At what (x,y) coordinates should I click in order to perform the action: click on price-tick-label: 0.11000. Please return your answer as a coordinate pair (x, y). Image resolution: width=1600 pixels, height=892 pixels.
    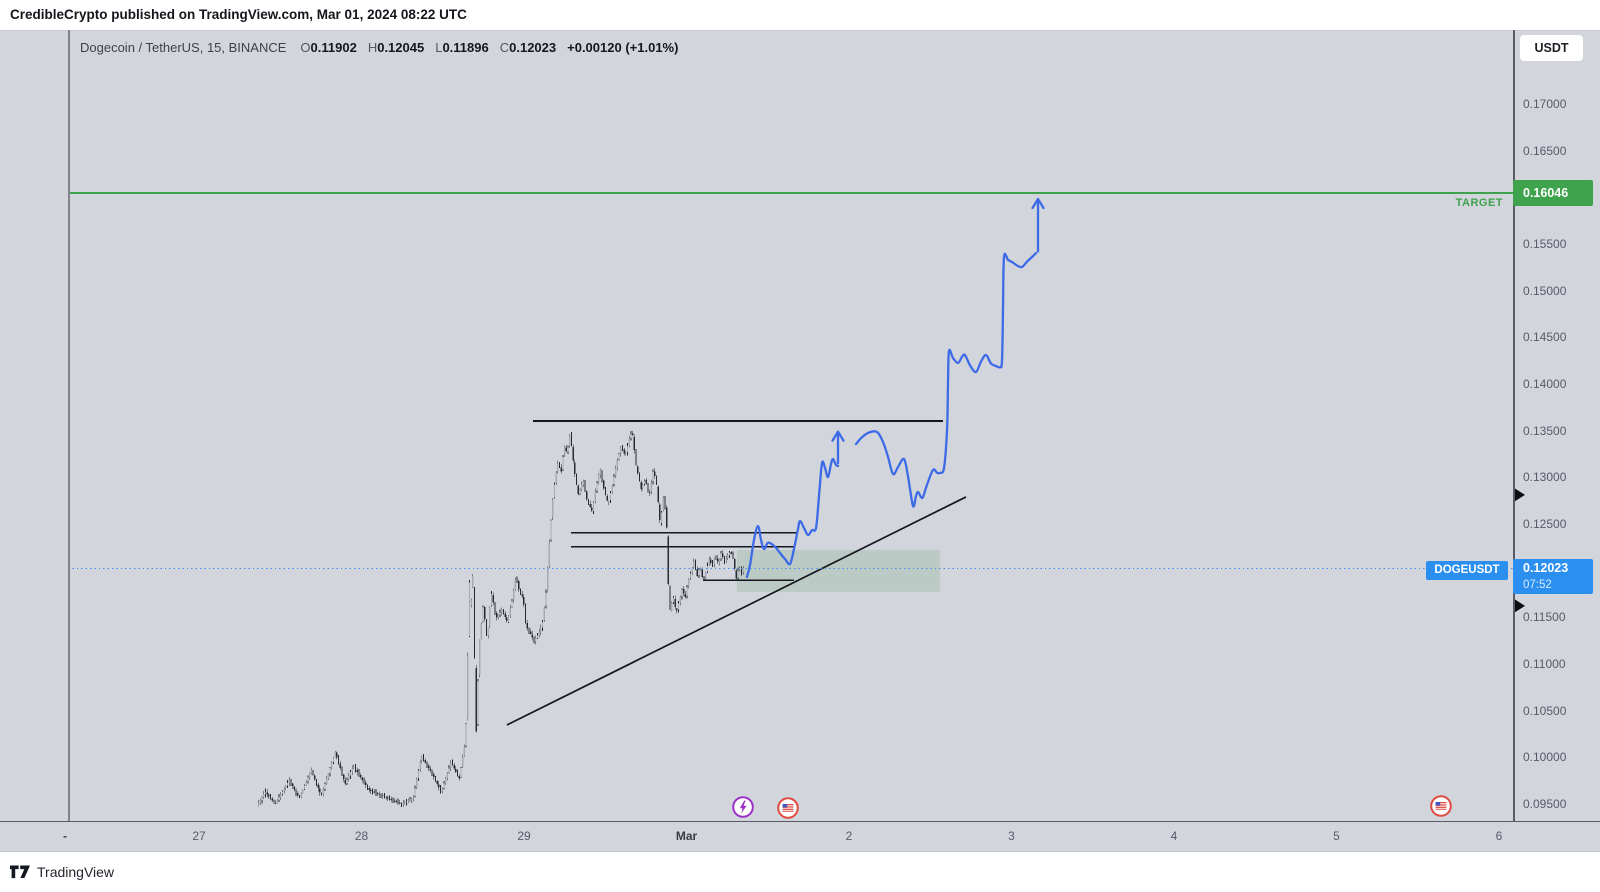
    Looking at the image, I should click on (1544, 664).